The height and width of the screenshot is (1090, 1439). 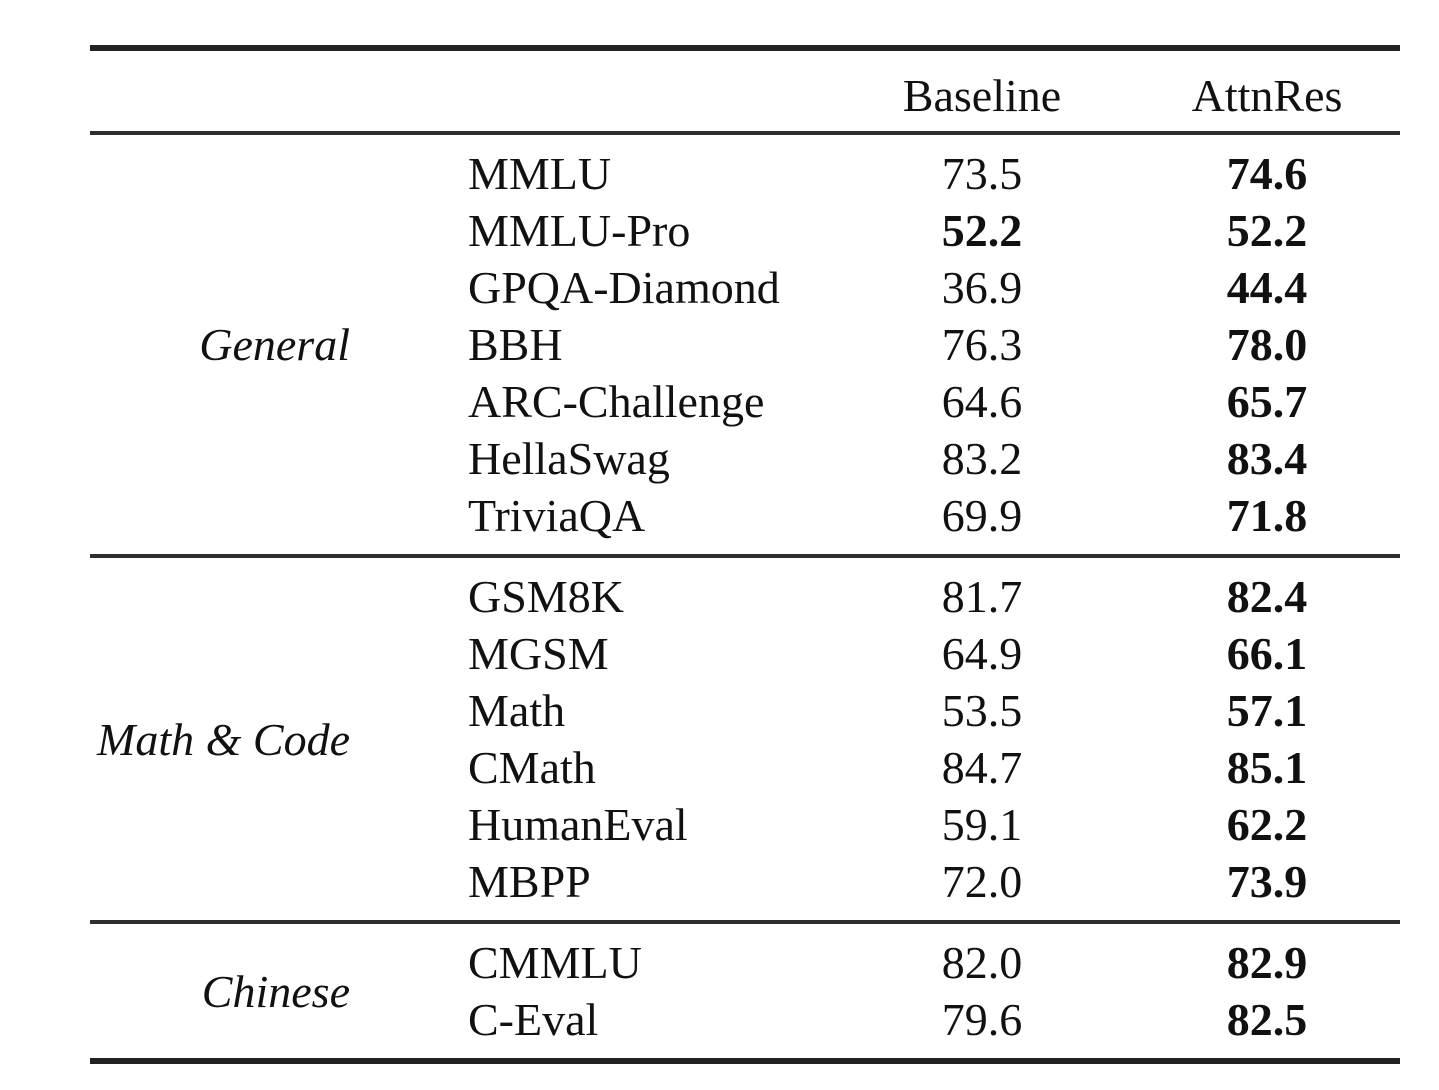 What do you see at coordinates (982, 881) in the screenshot?
I see `baseline-value: 72.0` at bounding box center [982, 881].